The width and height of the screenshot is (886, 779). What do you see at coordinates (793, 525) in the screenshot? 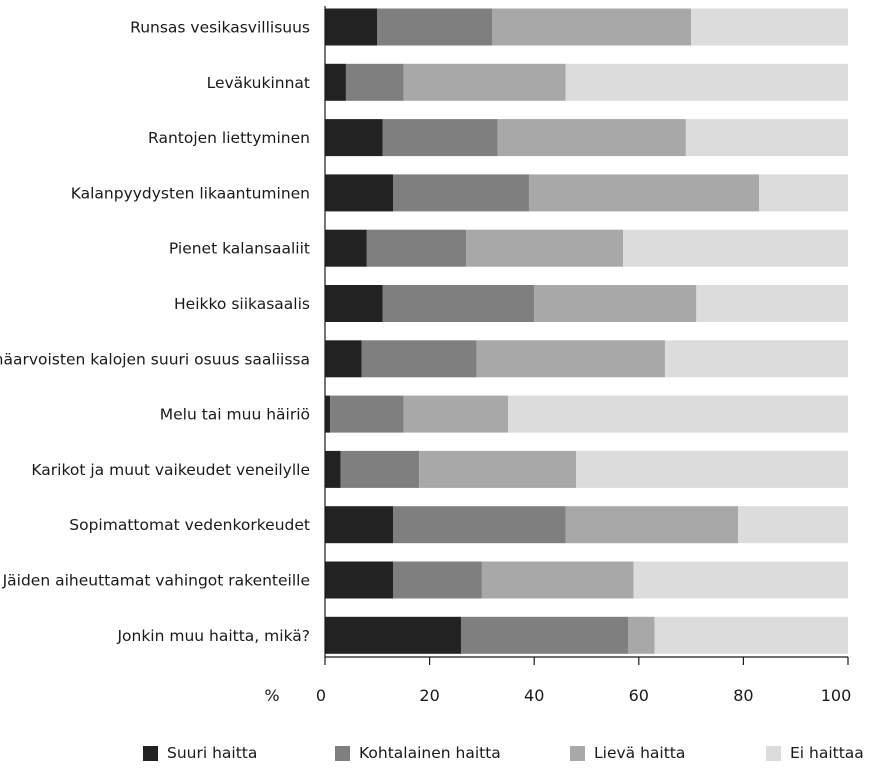
I see `bar-sopimattomat-vedenkorkeudet-ei-haittaa` at bounding box center [793, 525].